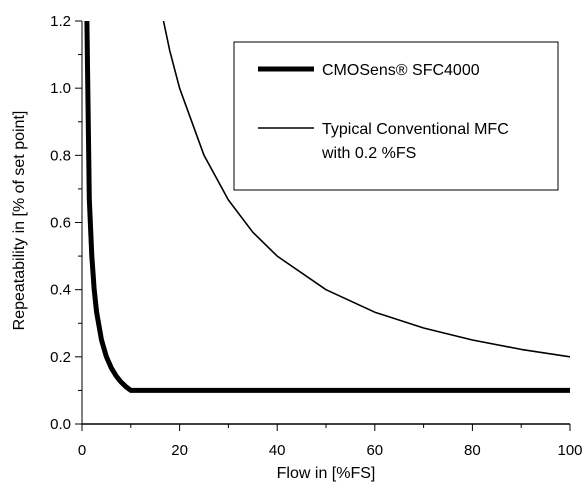 Image resolution: width=586 pixels, height=493 pixels. I want to click on legend-label-2: Typical Conventional MFC, so click(415, 129).